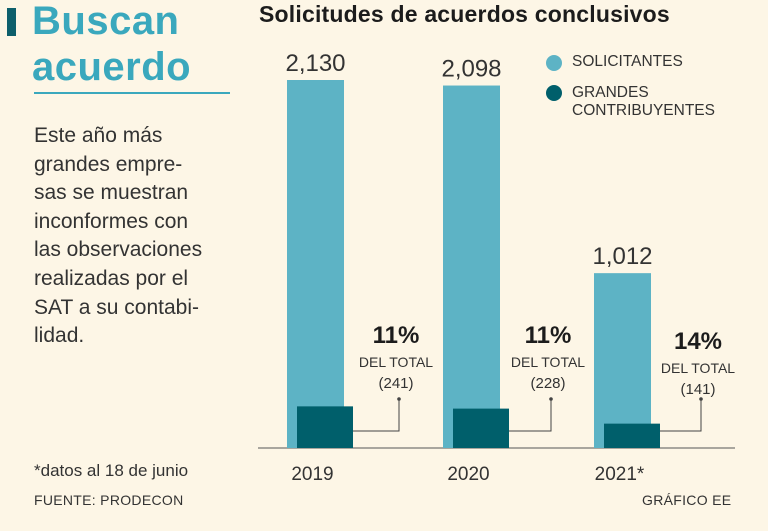  I want to click on legend-label-solicitantes: SOLICITANTES, so click(627, 62).